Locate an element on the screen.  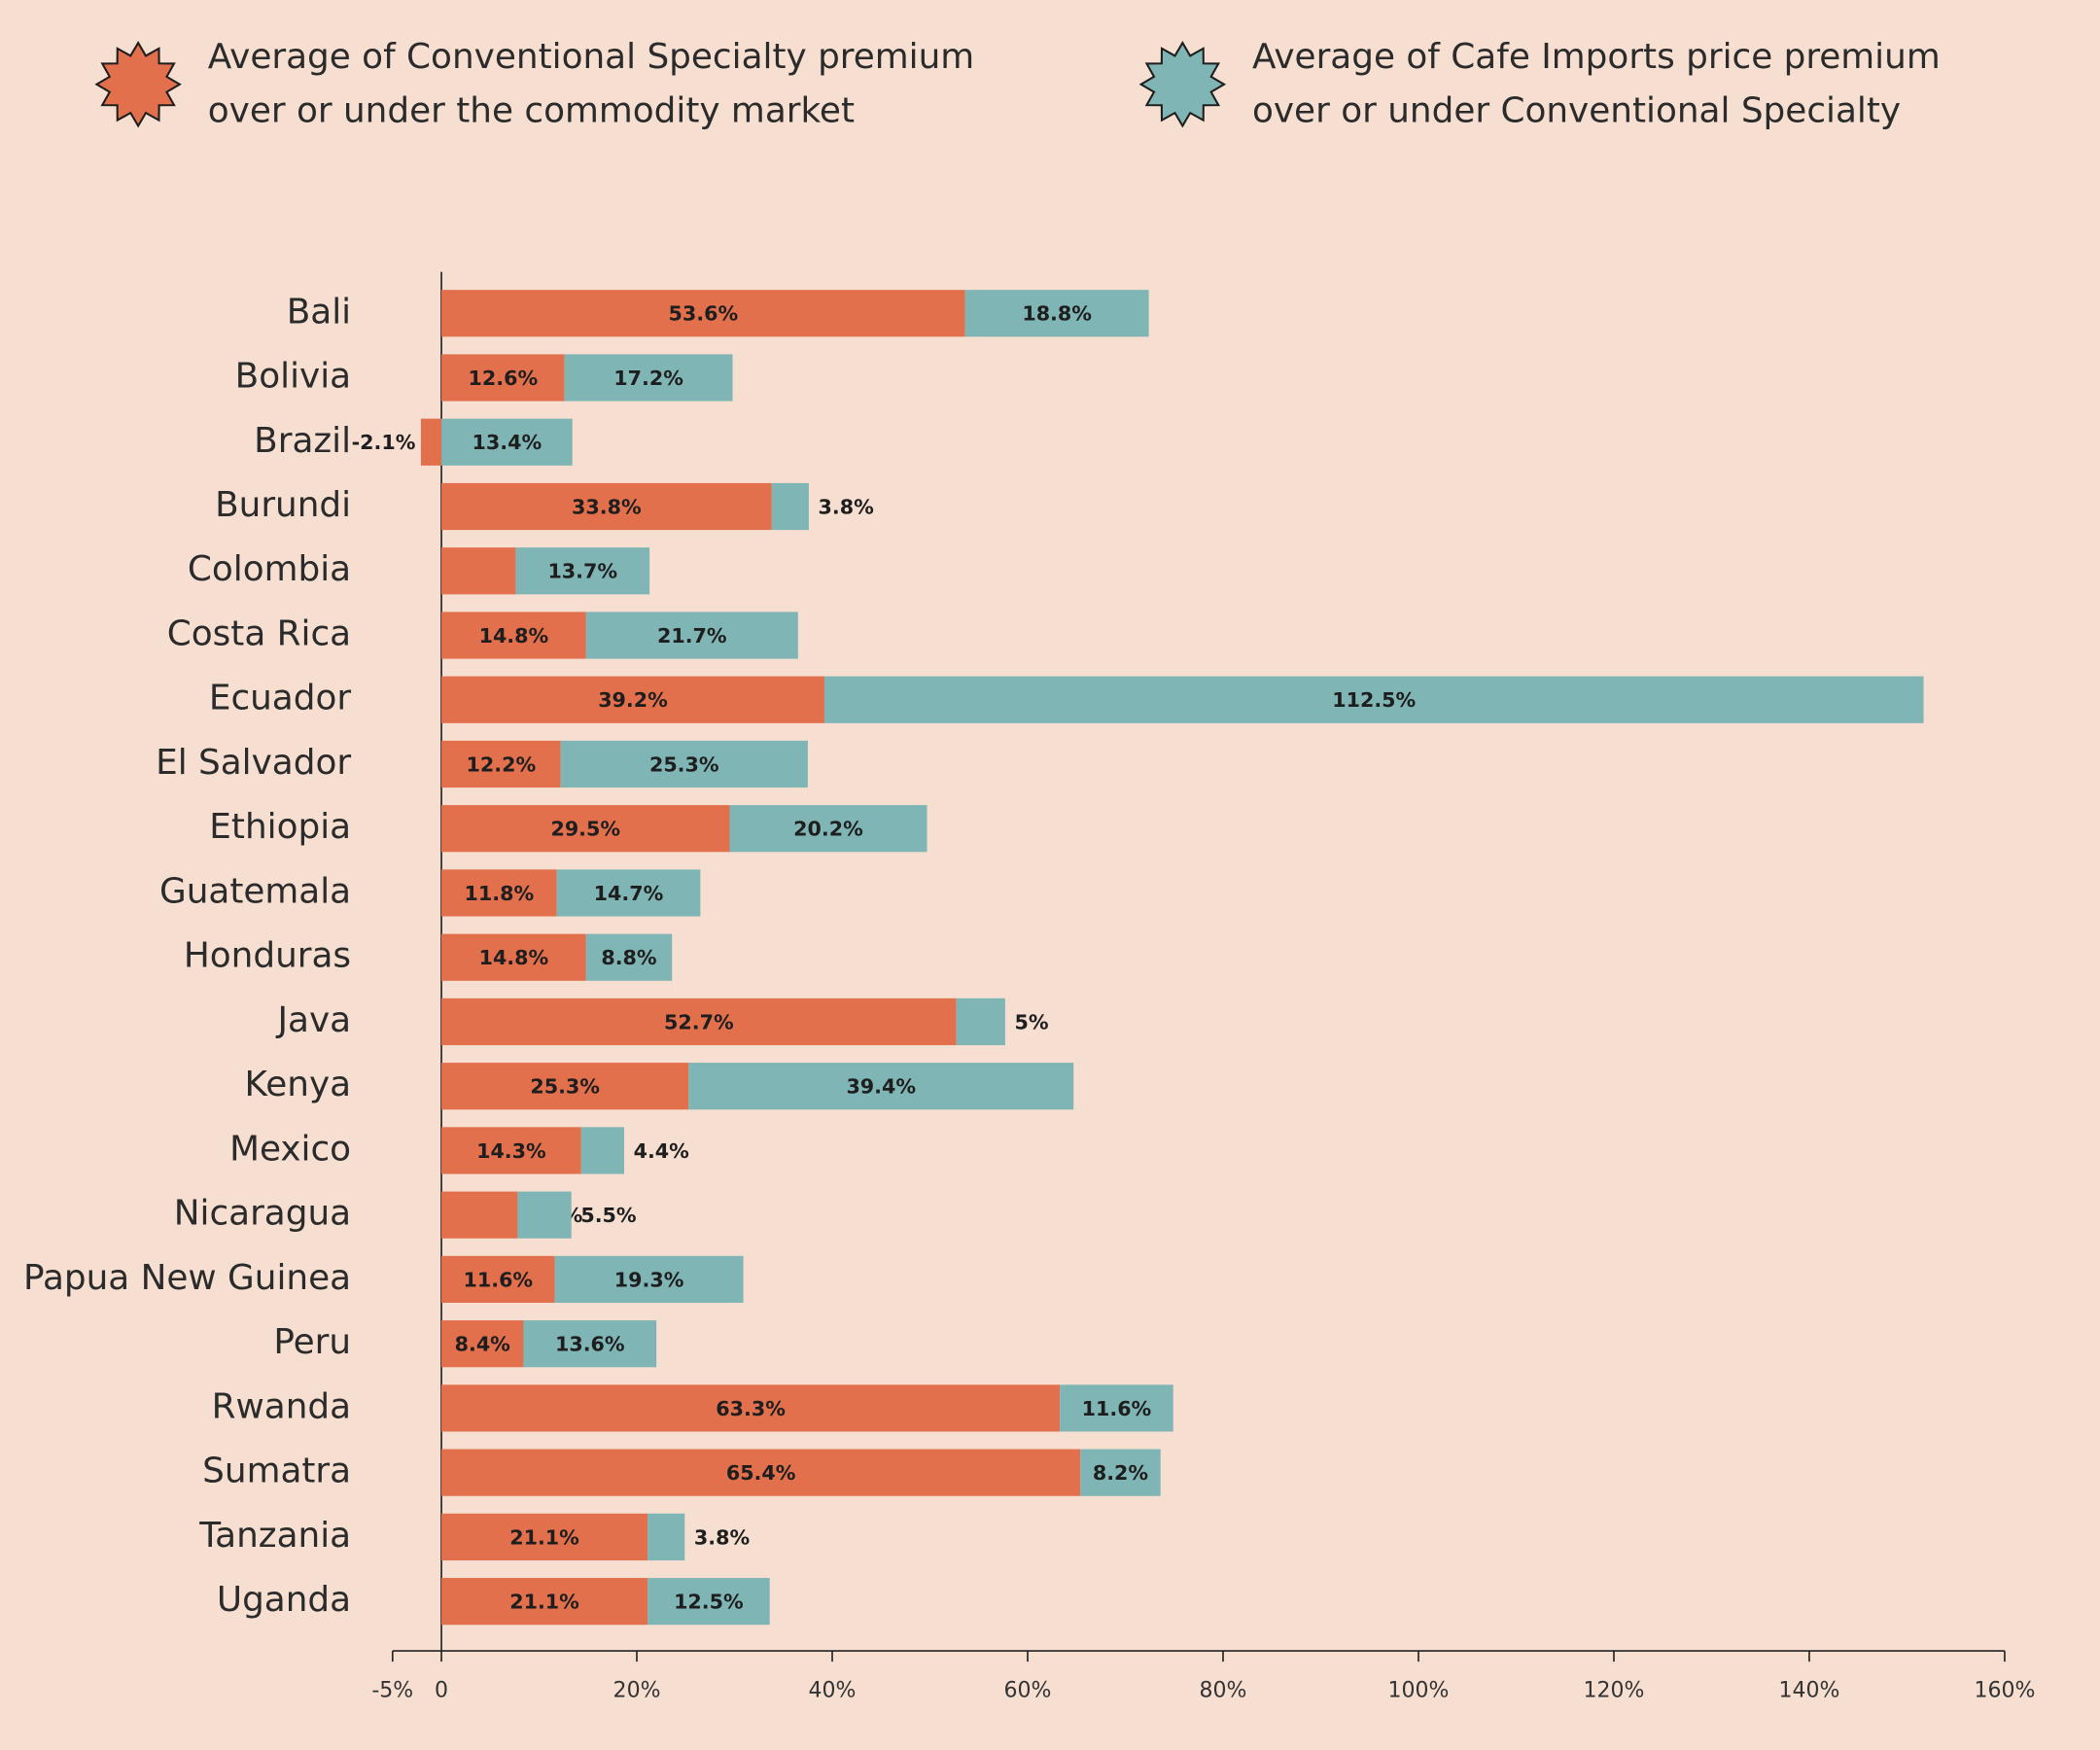
data-label: 12.5% is located at coordinates (709, 1602).